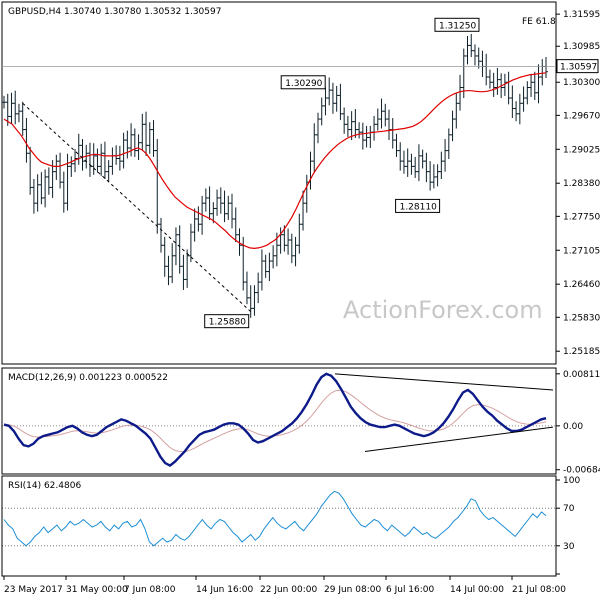  Describe the element at coordinates (573, 427) in the screenshot. I see `macd-tick-label: 0.00` at that location.